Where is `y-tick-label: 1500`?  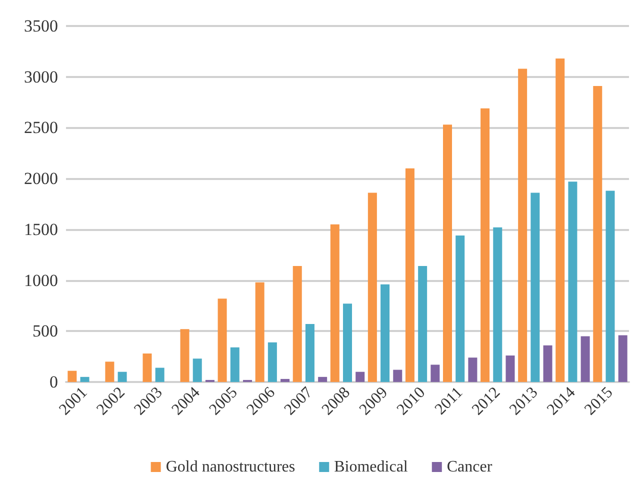
y-tick-label: 1500 is located at coordinates (41, 229).